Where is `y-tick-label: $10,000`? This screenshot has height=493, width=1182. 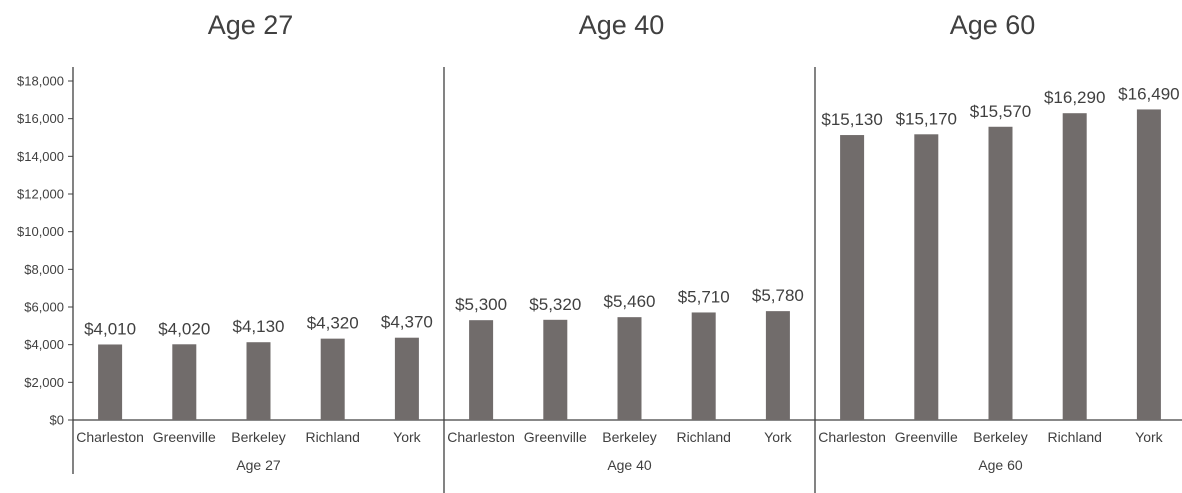 y-tick-label: $10,000 is located at coordinates (40, 231).